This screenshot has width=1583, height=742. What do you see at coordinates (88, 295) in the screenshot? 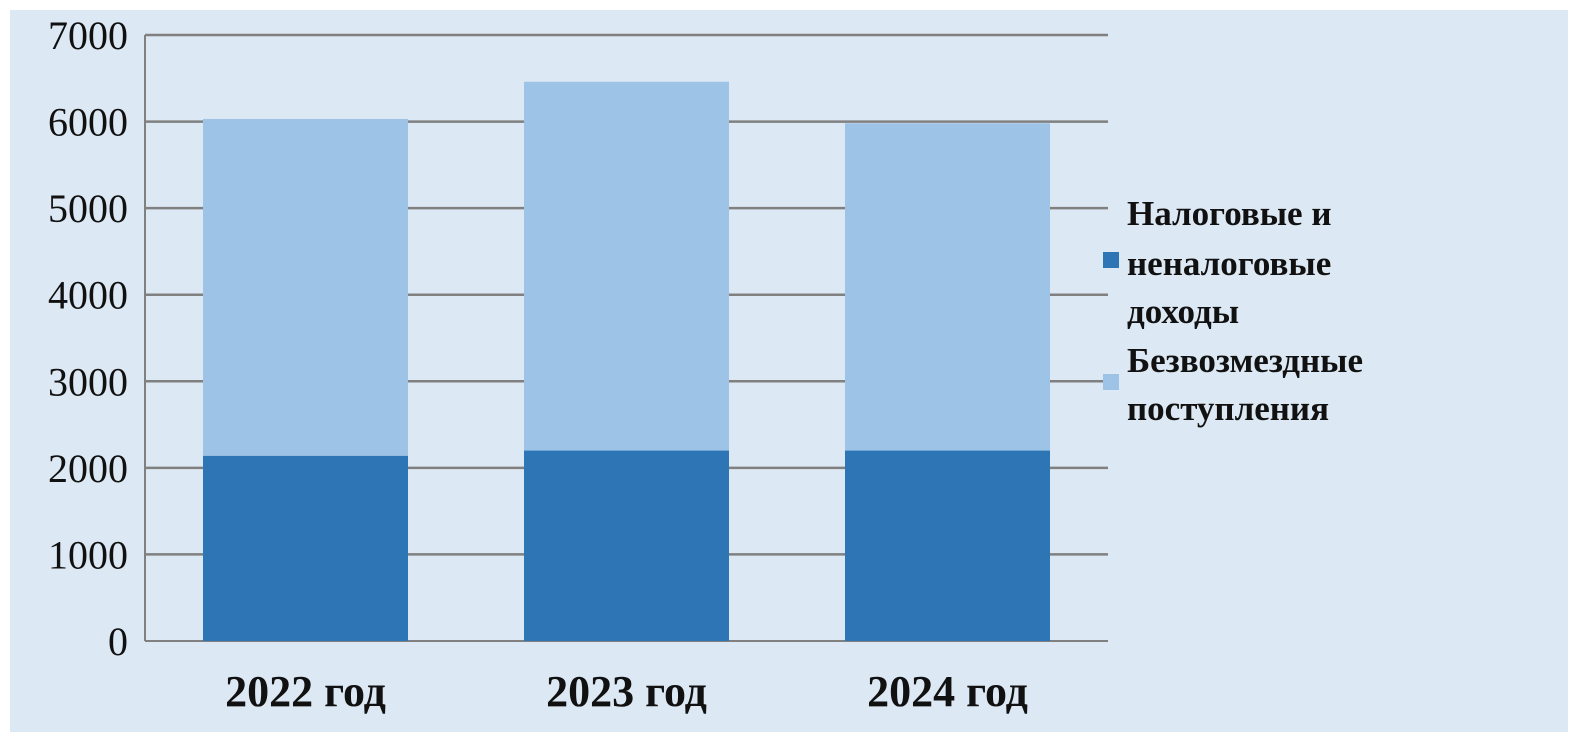
I see `y-tick-label: 4000` at bounding box center [88, 295].